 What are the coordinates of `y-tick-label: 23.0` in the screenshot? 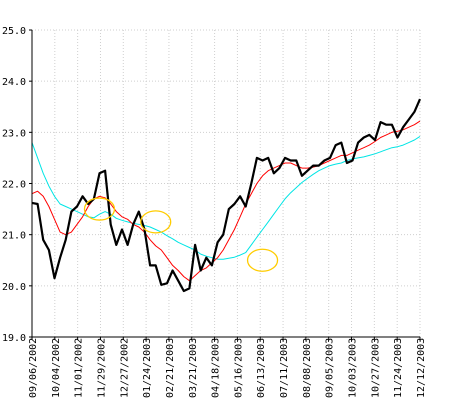 It's located at (14, 133).